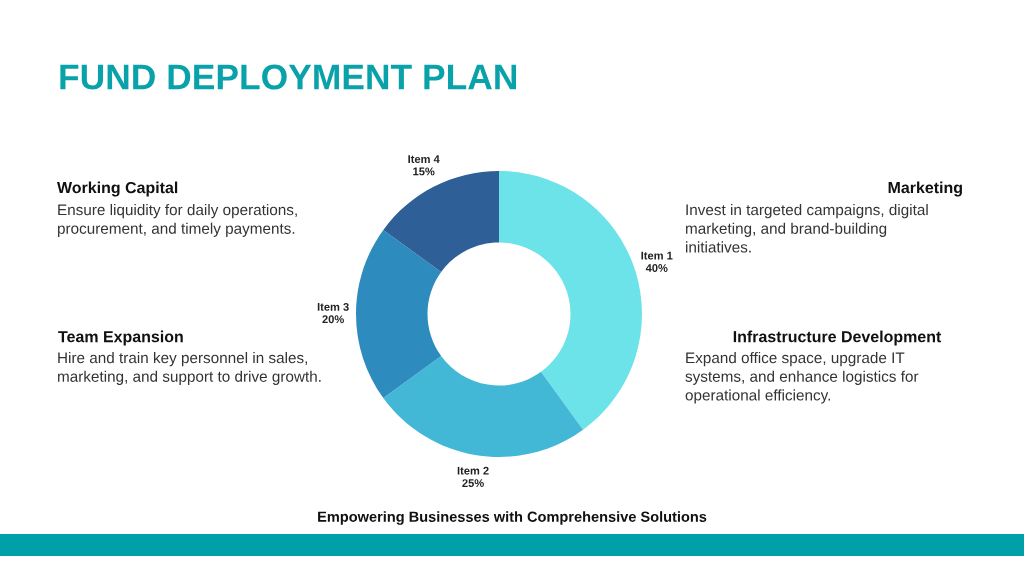  Describe the element at coordinates (656, 268) in the screenshot. I see `data-label: 40%` at that location.